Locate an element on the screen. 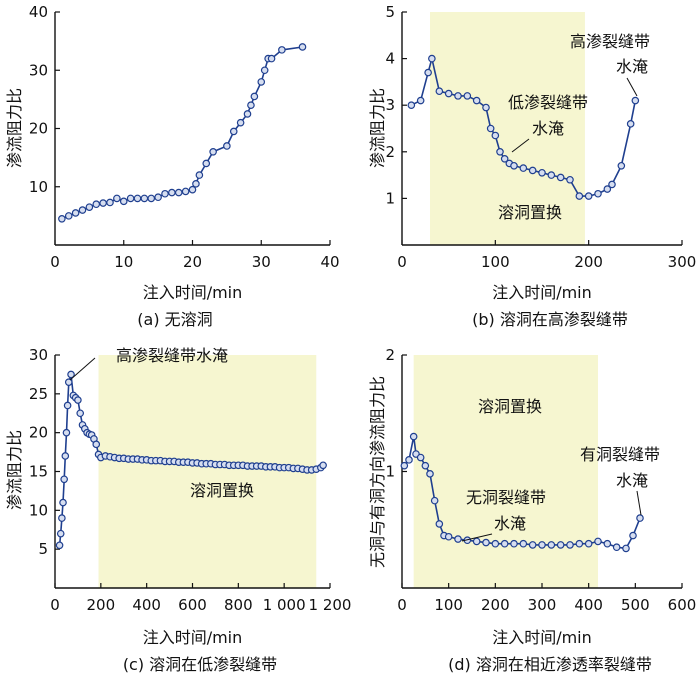 Image resolution: width=700 pixels, height=683 pixels. y-tick-label: 3 is located at coordinates (390, 105).